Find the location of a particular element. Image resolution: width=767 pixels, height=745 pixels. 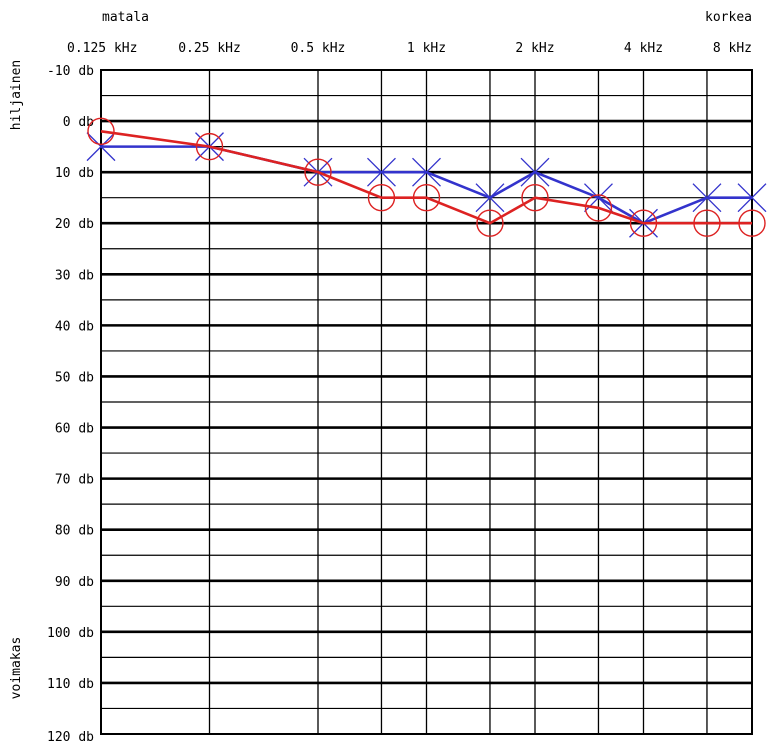

y-tick-label: 30 db is located at coordinates (74, 275).